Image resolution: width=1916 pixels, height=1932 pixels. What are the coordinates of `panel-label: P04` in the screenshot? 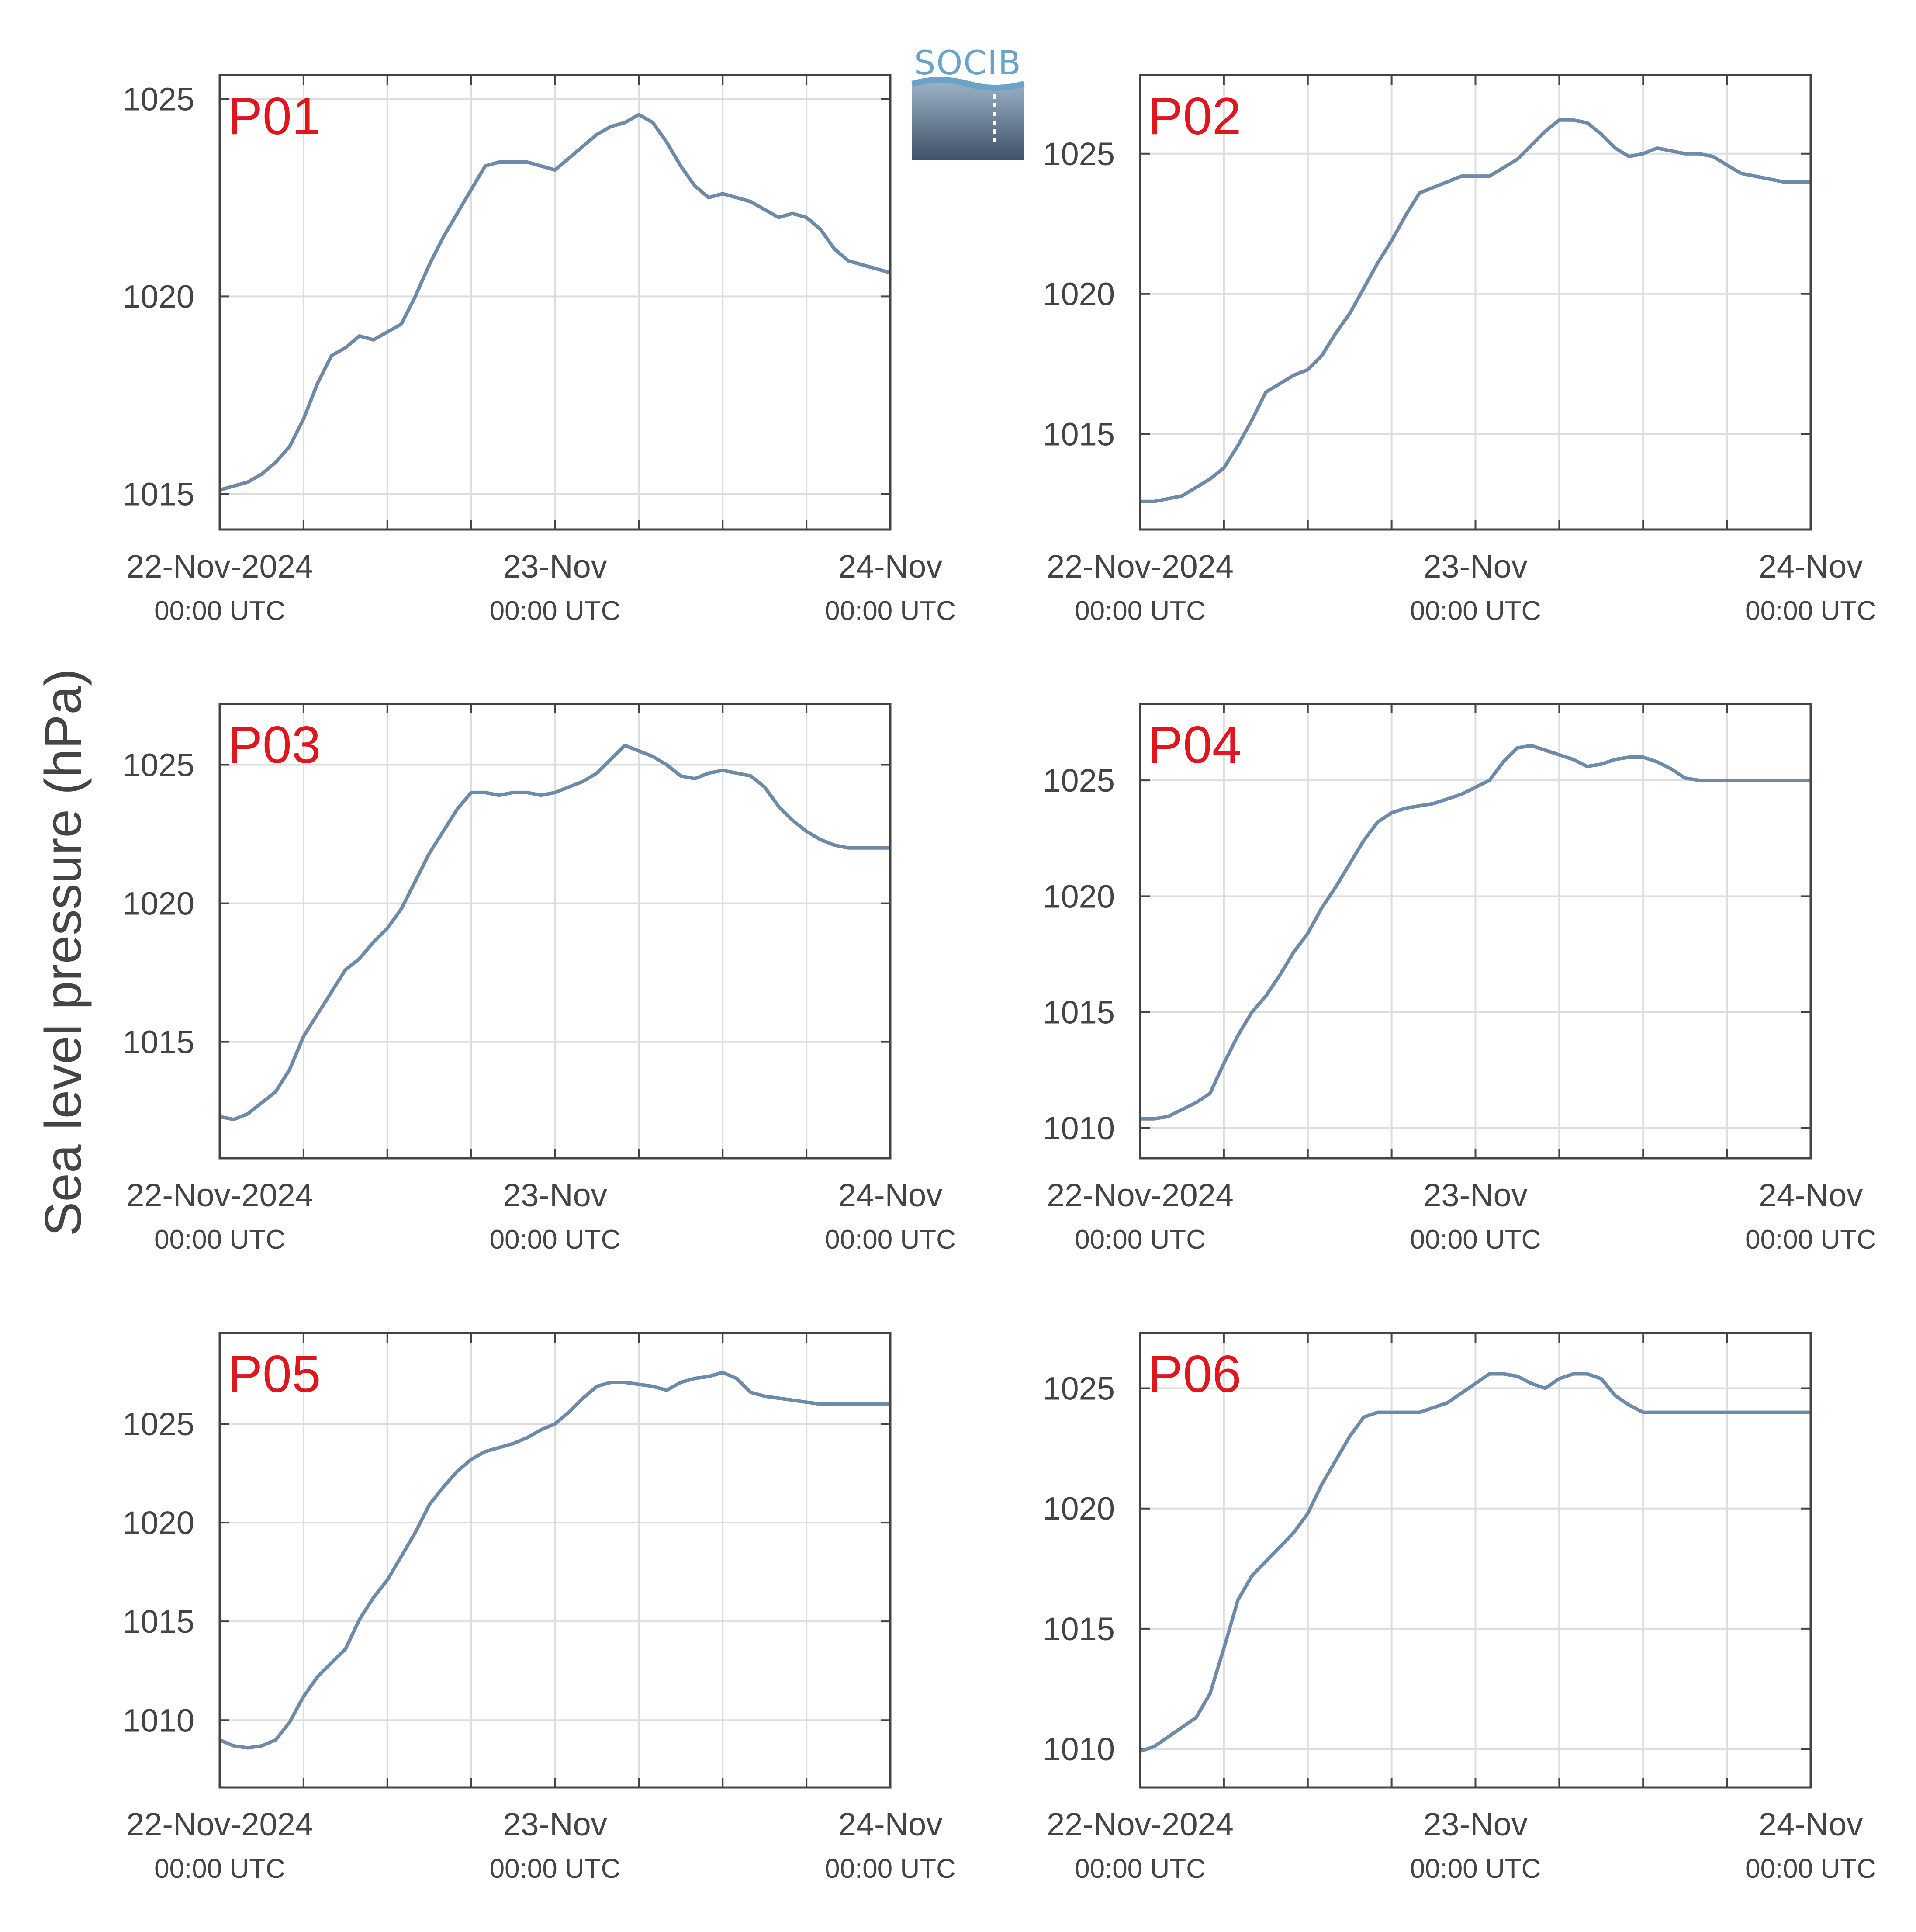 It's located at (1195, 745).